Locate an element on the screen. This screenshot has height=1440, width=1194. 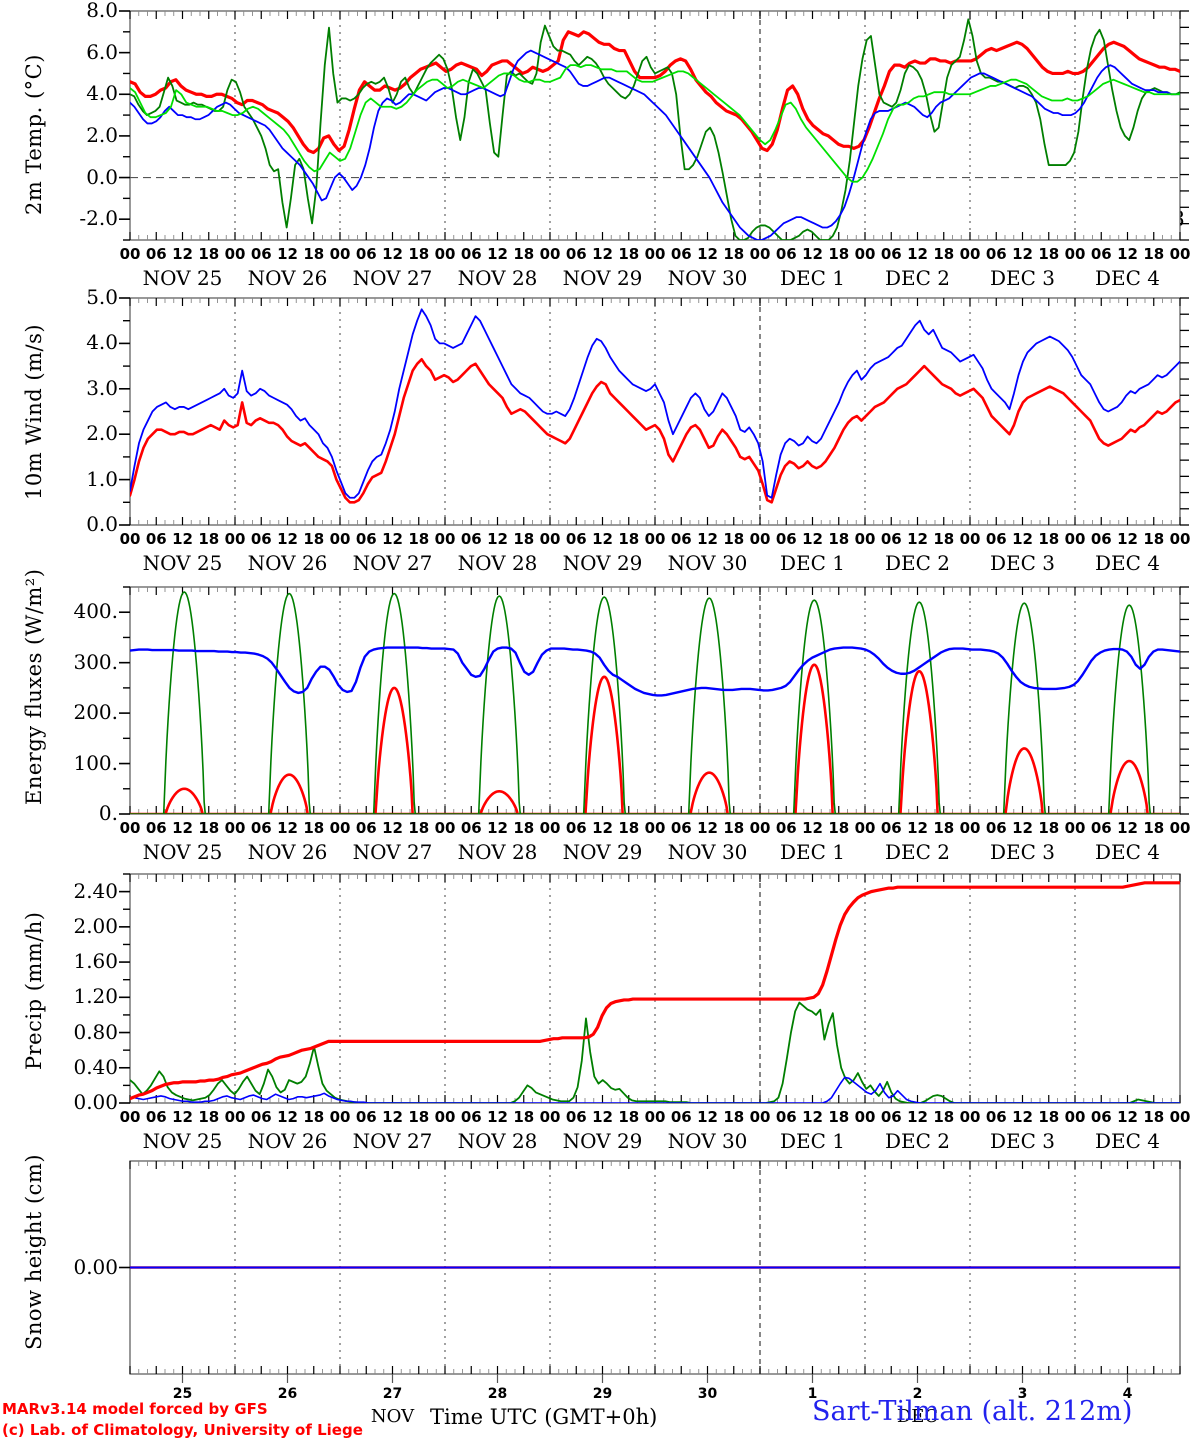
axis-label-wind: 10m Wind (m/s) is located at coordinates (34, 411).